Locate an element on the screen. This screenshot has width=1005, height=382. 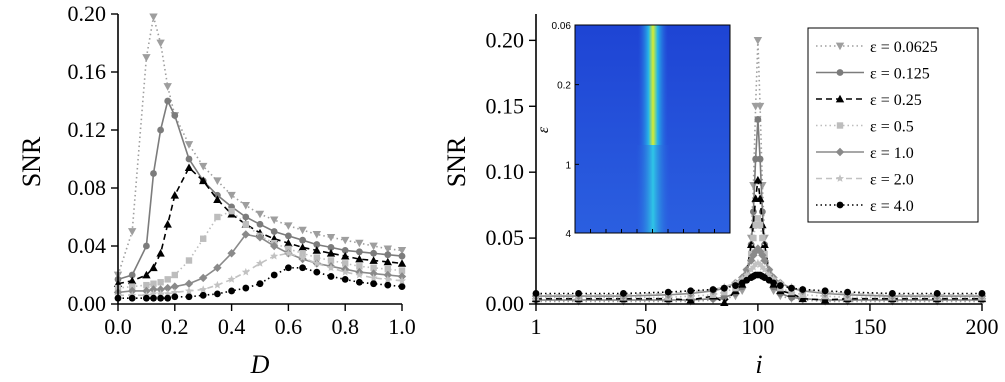
legend-label: ε = 4.0 is located at coordinates (892, 206).